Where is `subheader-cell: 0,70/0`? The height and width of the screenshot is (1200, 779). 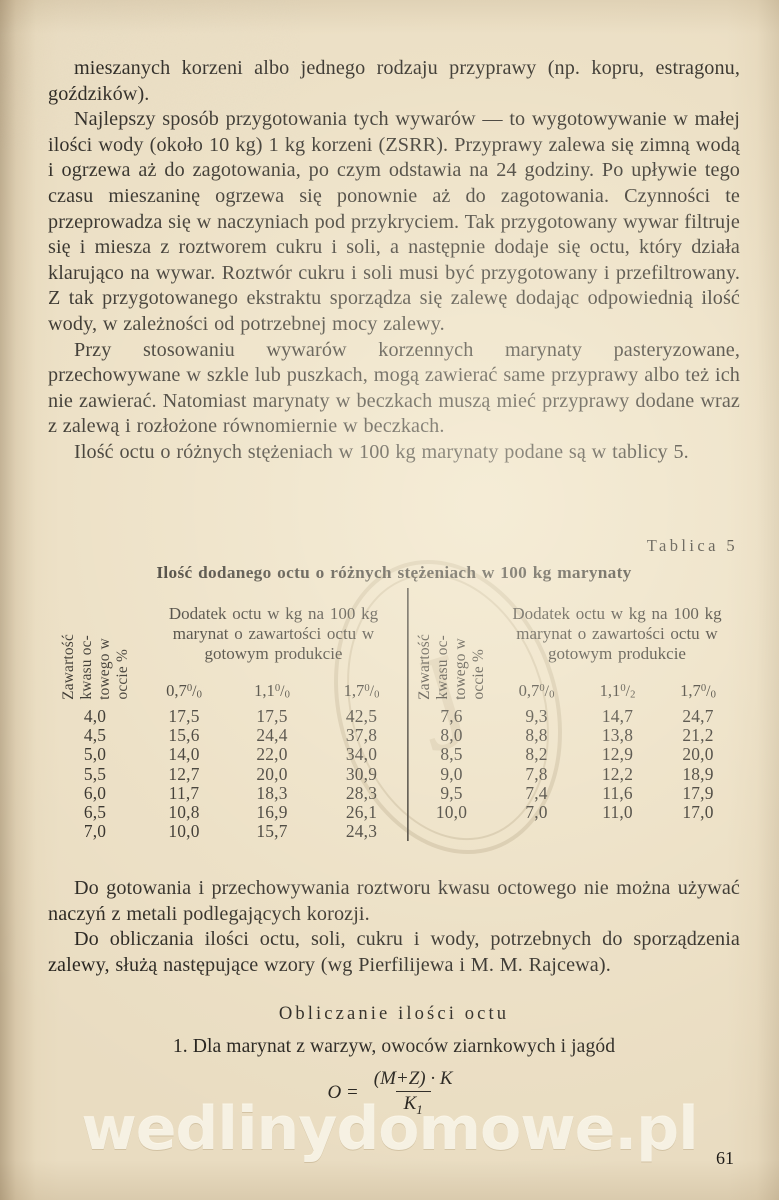
subheader-cell: 0,70/0 is located at coordinates (184, 691).